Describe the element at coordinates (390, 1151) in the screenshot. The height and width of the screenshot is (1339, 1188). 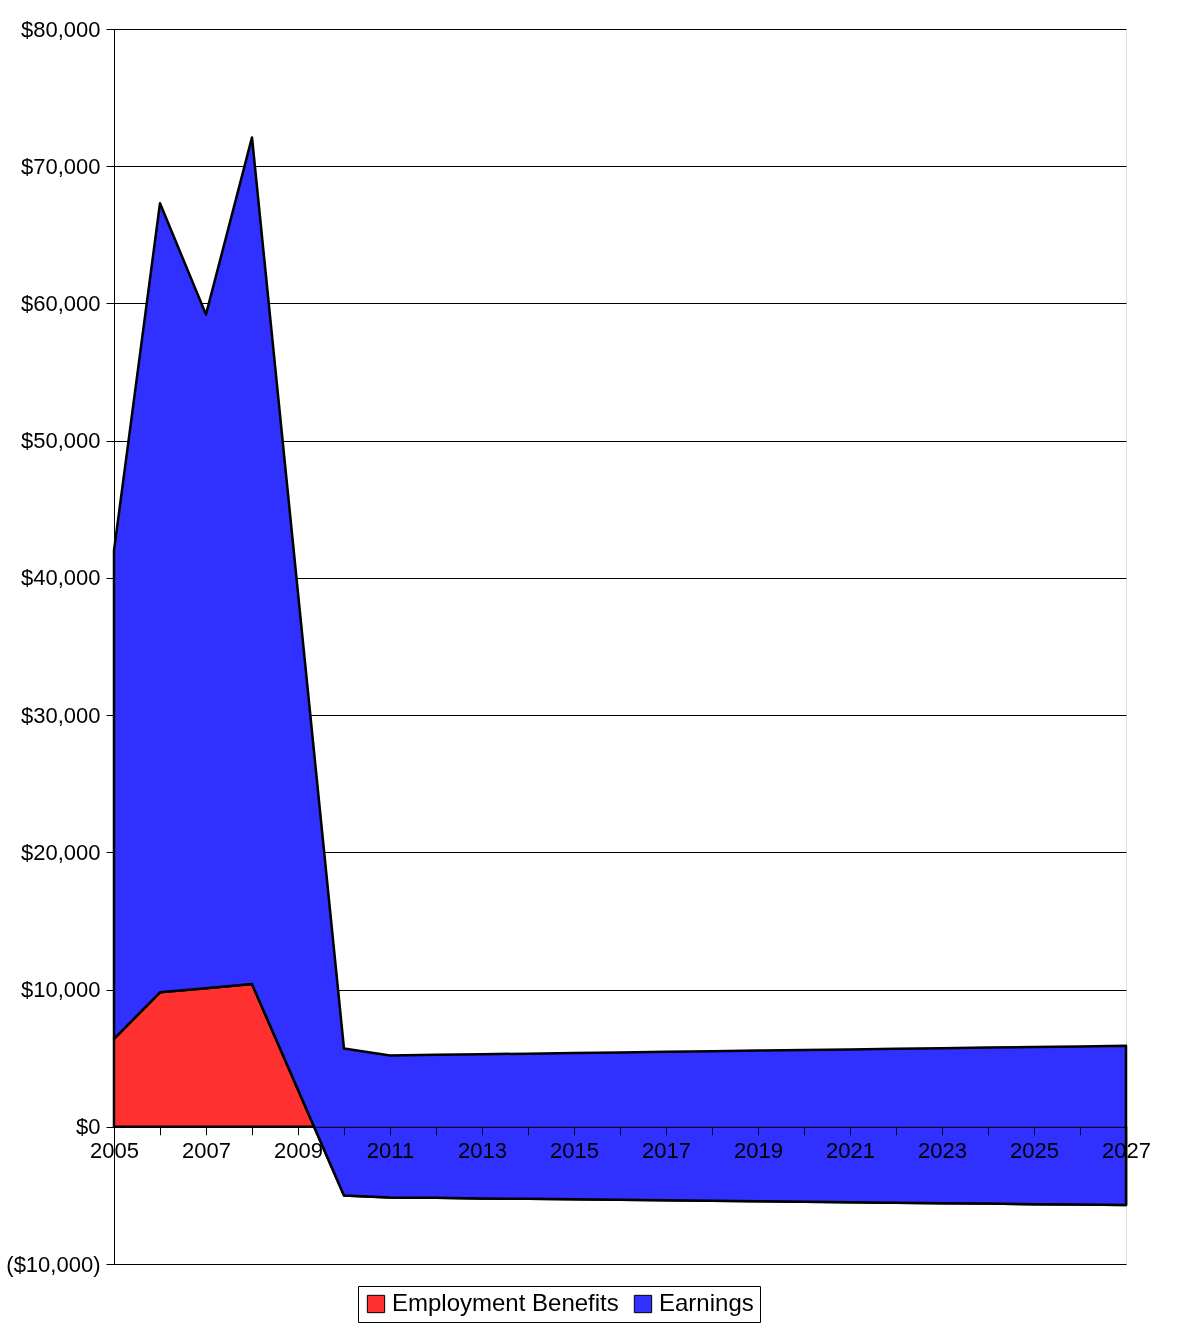
I see `x-tick-label: 2011` at that location.